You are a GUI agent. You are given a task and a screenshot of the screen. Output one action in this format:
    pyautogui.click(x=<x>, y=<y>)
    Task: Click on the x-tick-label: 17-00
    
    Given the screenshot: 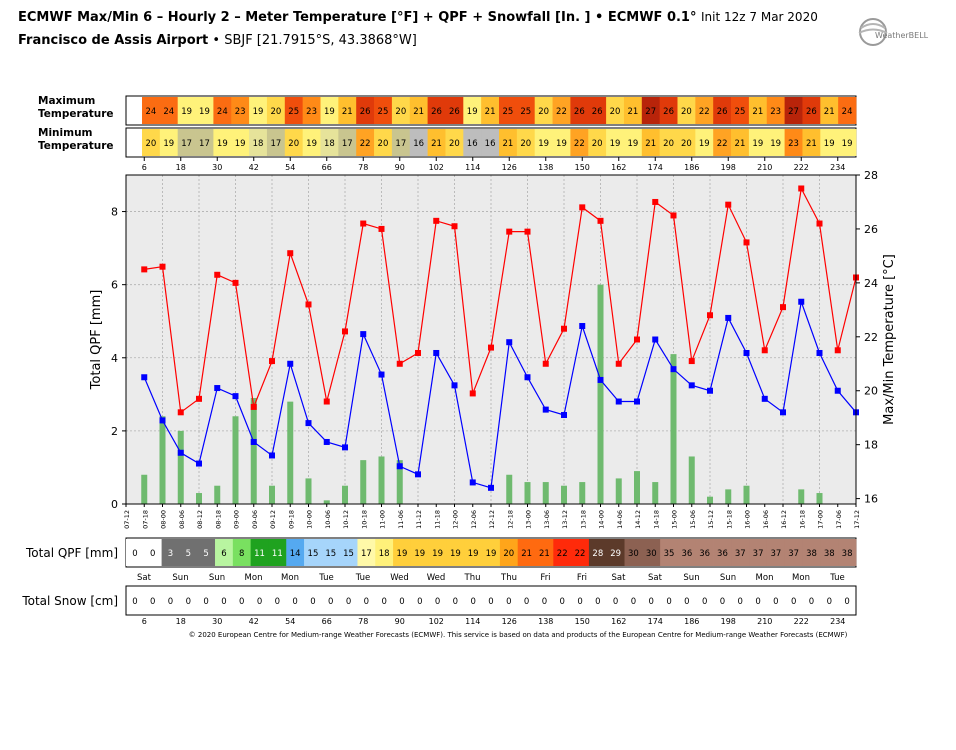 What is the action you would take?
    pyautogui.click(x=821, y=519)
    